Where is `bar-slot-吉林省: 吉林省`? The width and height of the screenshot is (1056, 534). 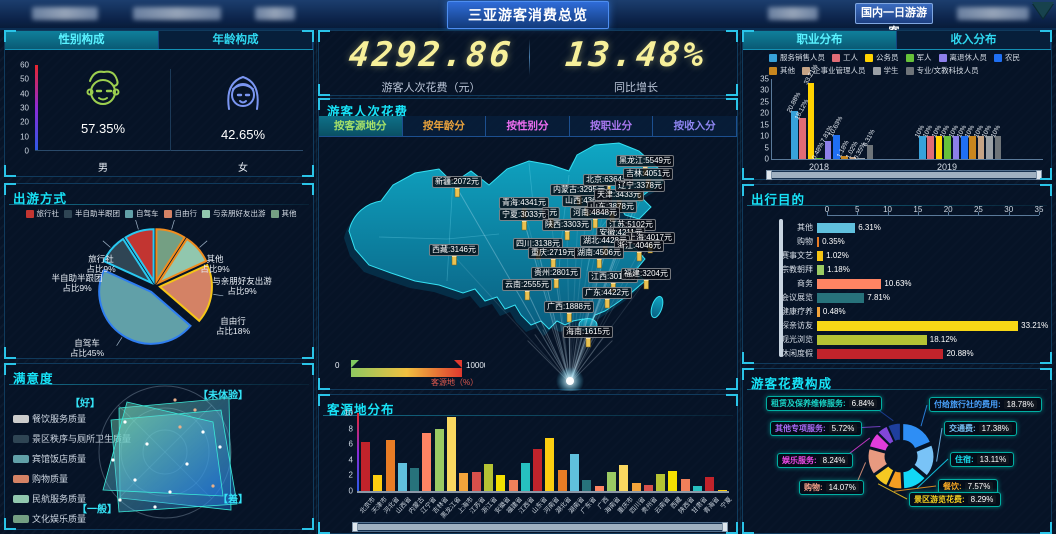
bar-slot-吉林省: 吉林省 is located at coordinates (441, 464).